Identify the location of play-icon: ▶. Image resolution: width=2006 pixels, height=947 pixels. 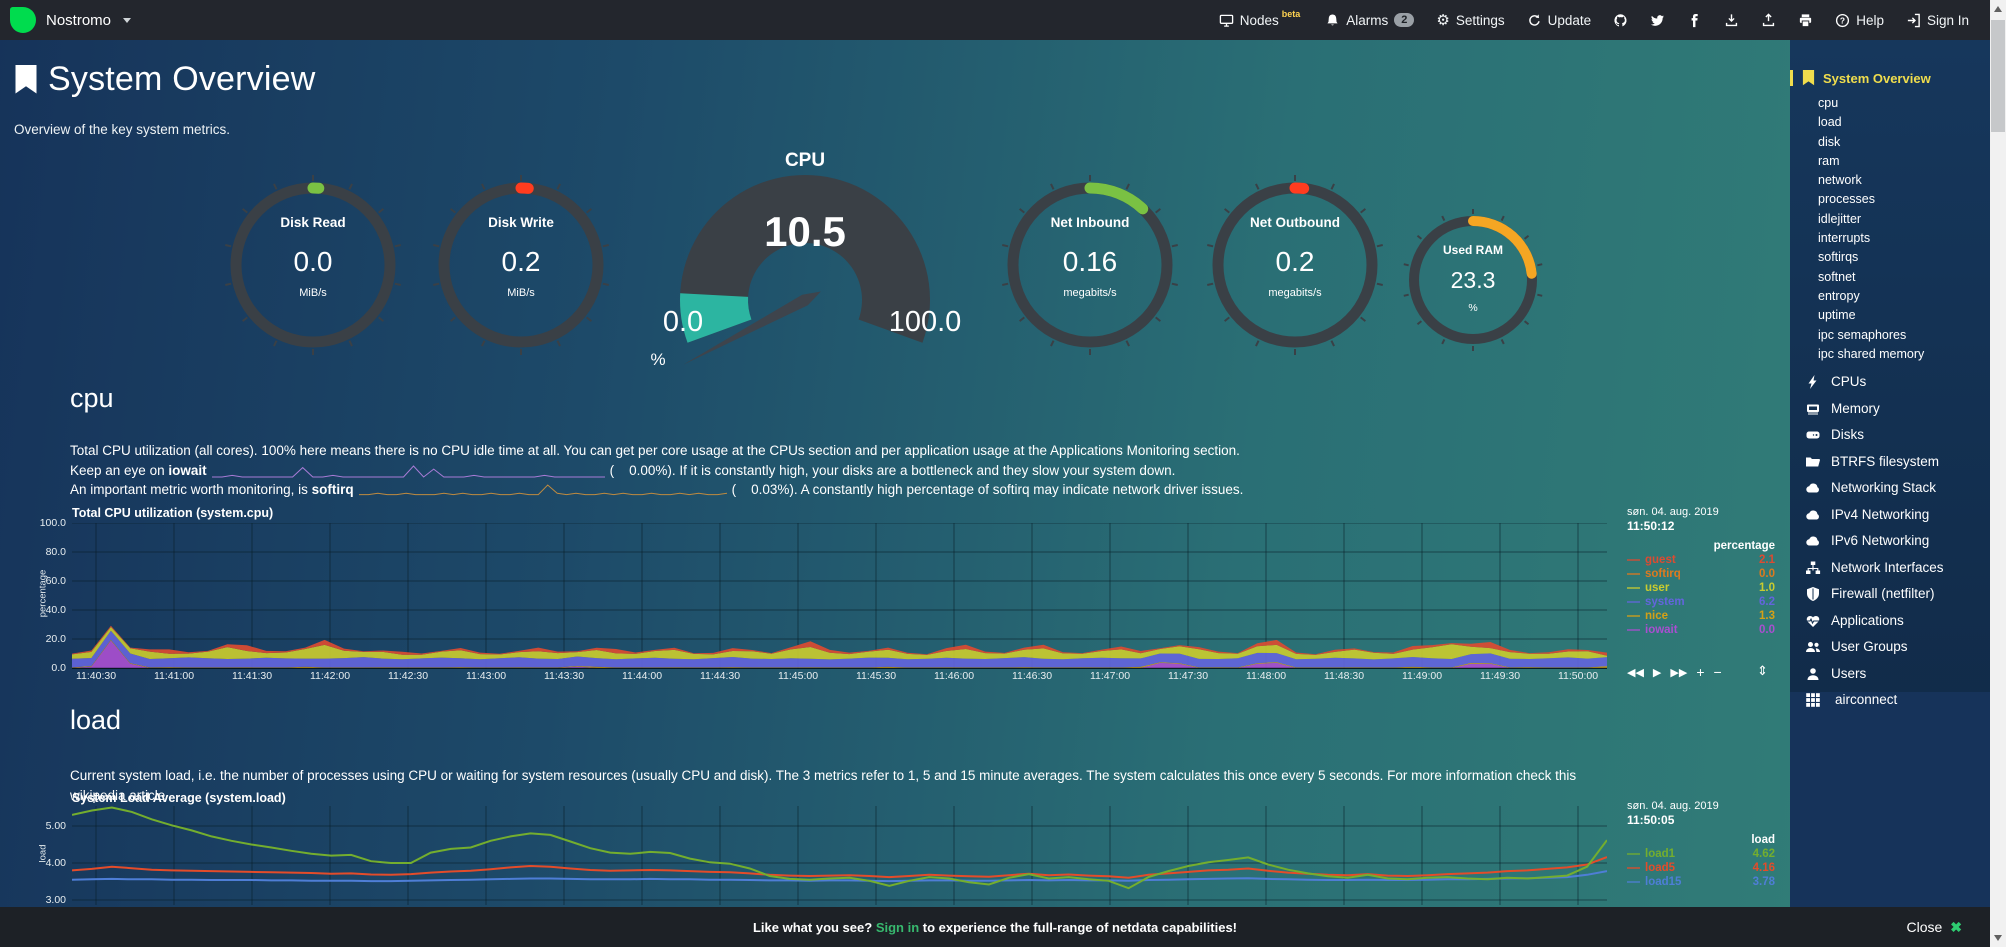
(1657, 672).